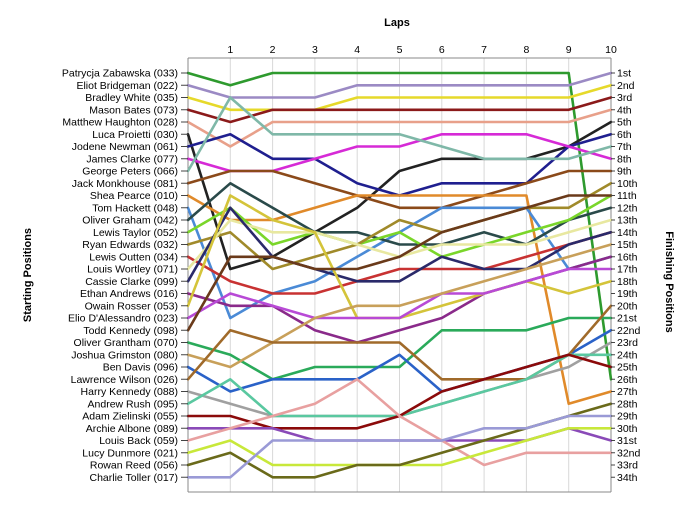 This screenshot has height=510, width=700. What do you see at coordinates (627, 208) in the screenshot?
I see `finishing-position-label: 12th` at bounding box center [627, 208].